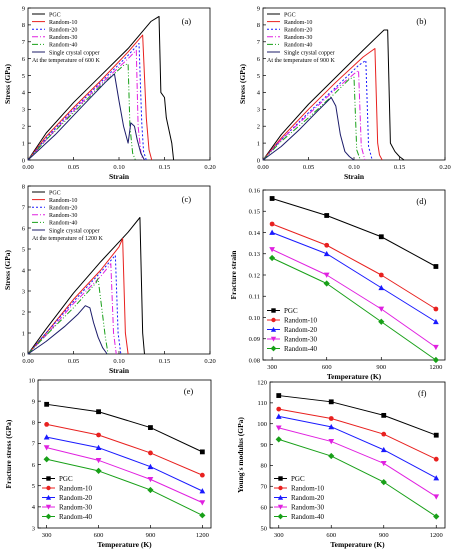 This screenshot has width=459, height=550. I want to click on x-axis-label: Strain, so click(119, 176).